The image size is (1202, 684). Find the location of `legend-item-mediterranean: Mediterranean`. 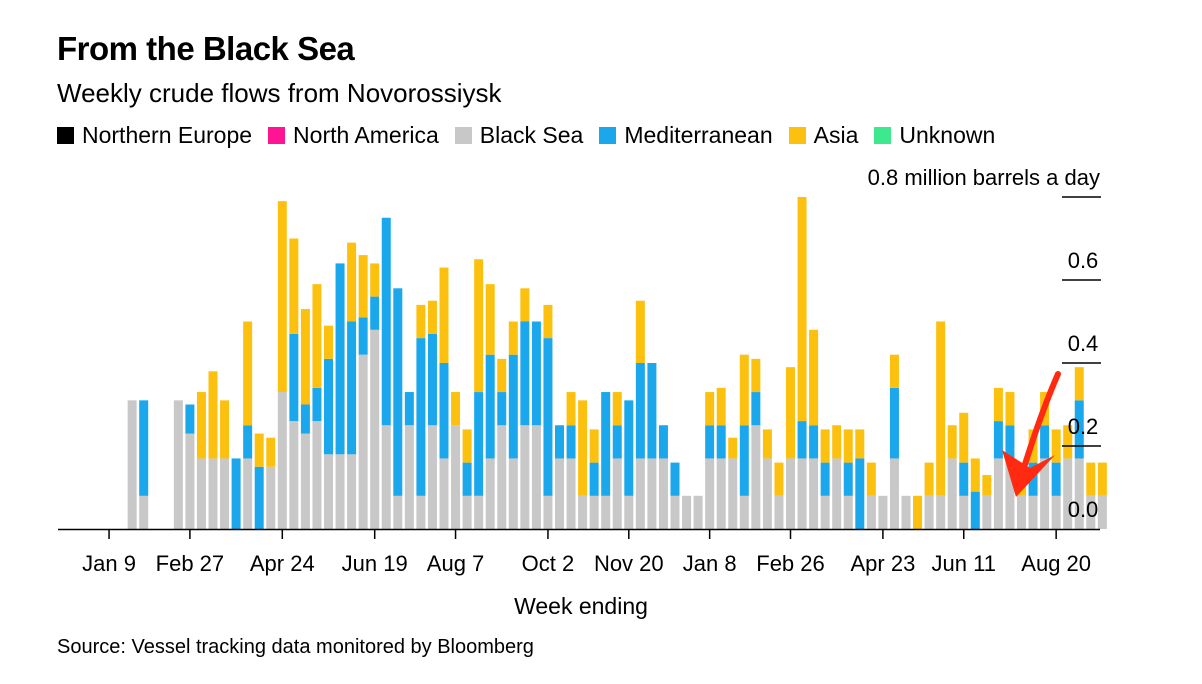

legend-item-mediterranean: Mediterranean is located at coordinates (686, 135).